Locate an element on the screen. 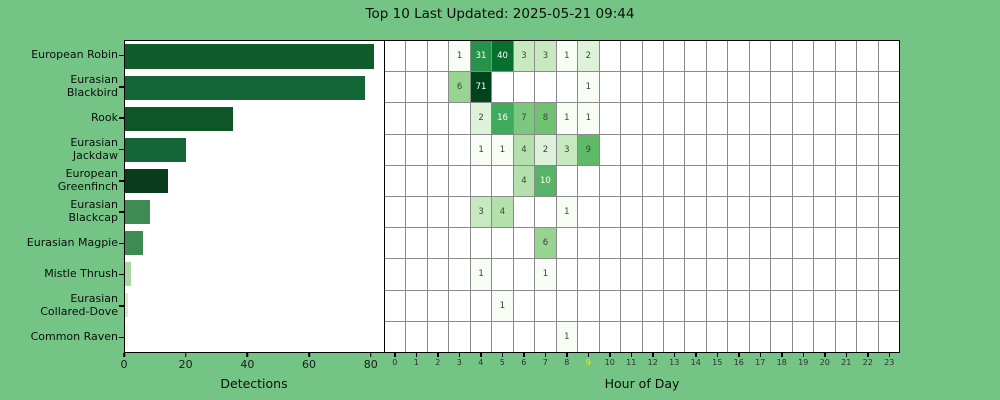 This screenshot has width=1000, height=400. hour-axis-cell: 9 is located at coordinates (589, 362).